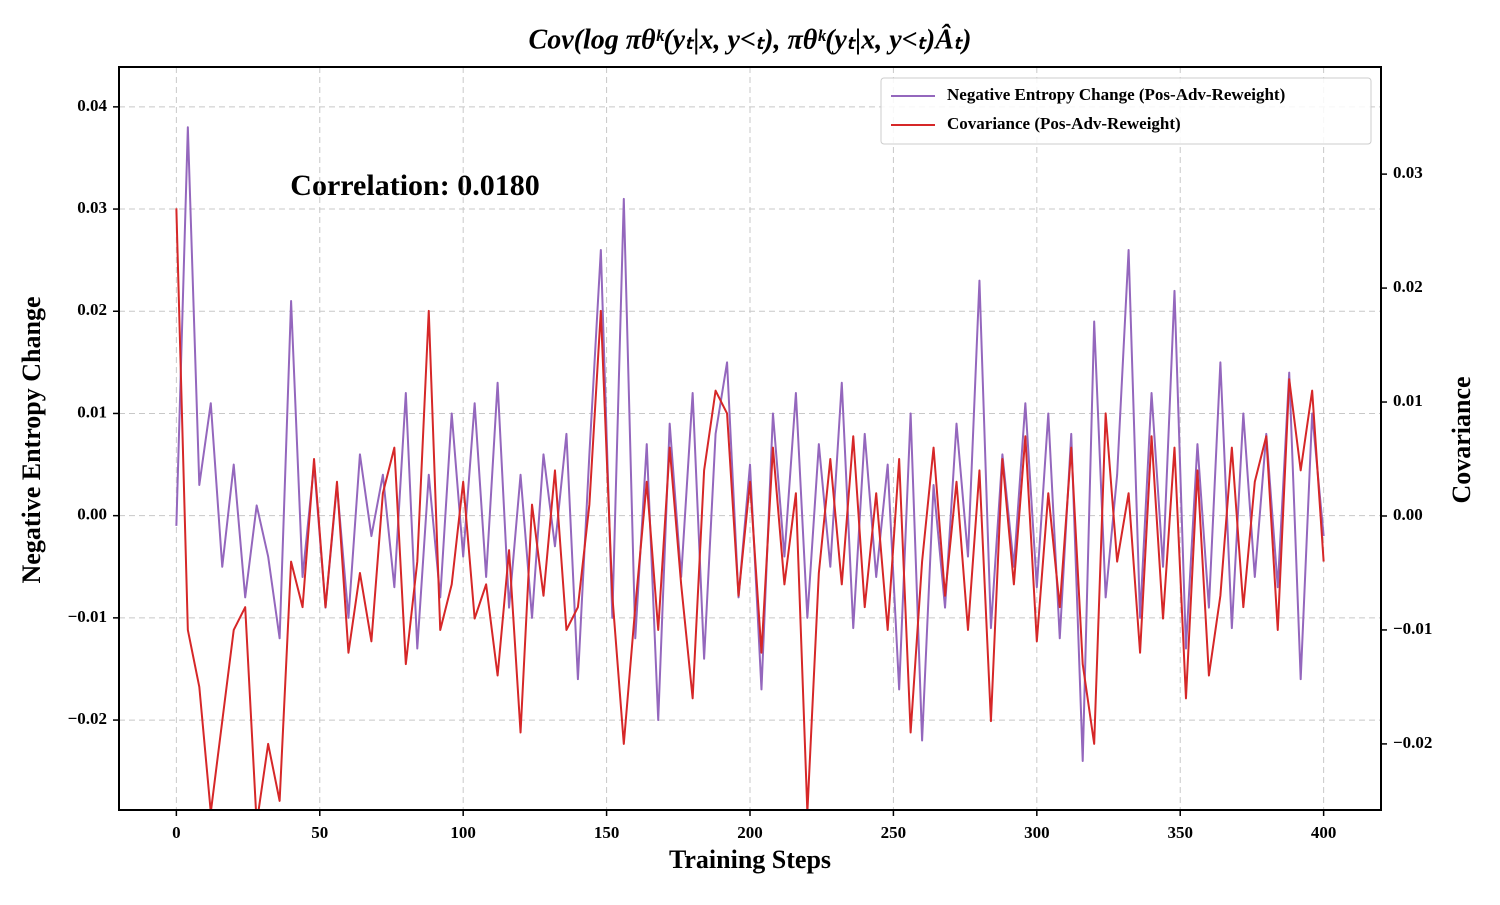 The width and height of the screenshot is (1500, 905). Describe the element at coordinates (750, 832) in the screenshot. I see `x-tick-label: 200` at that location.